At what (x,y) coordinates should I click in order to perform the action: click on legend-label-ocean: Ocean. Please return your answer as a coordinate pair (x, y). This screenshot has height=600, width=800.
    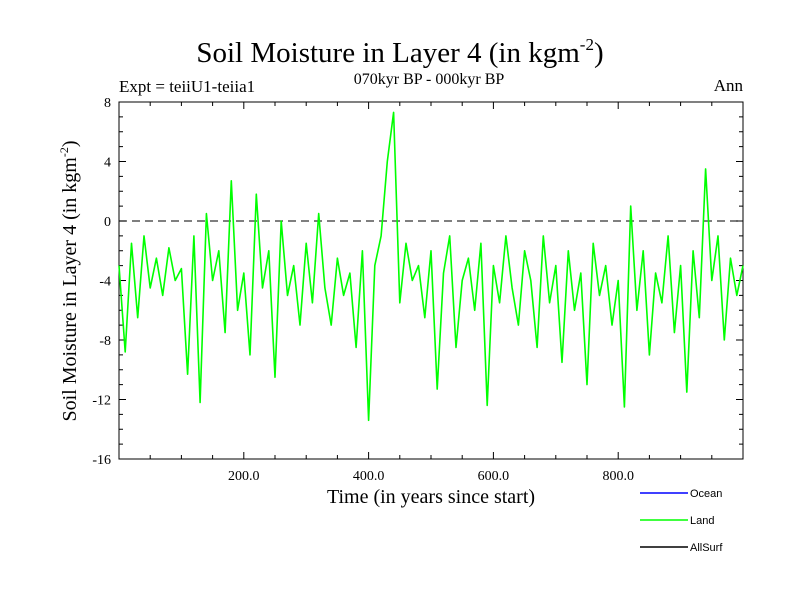
    Looking at the image, I should click on (706, 494).